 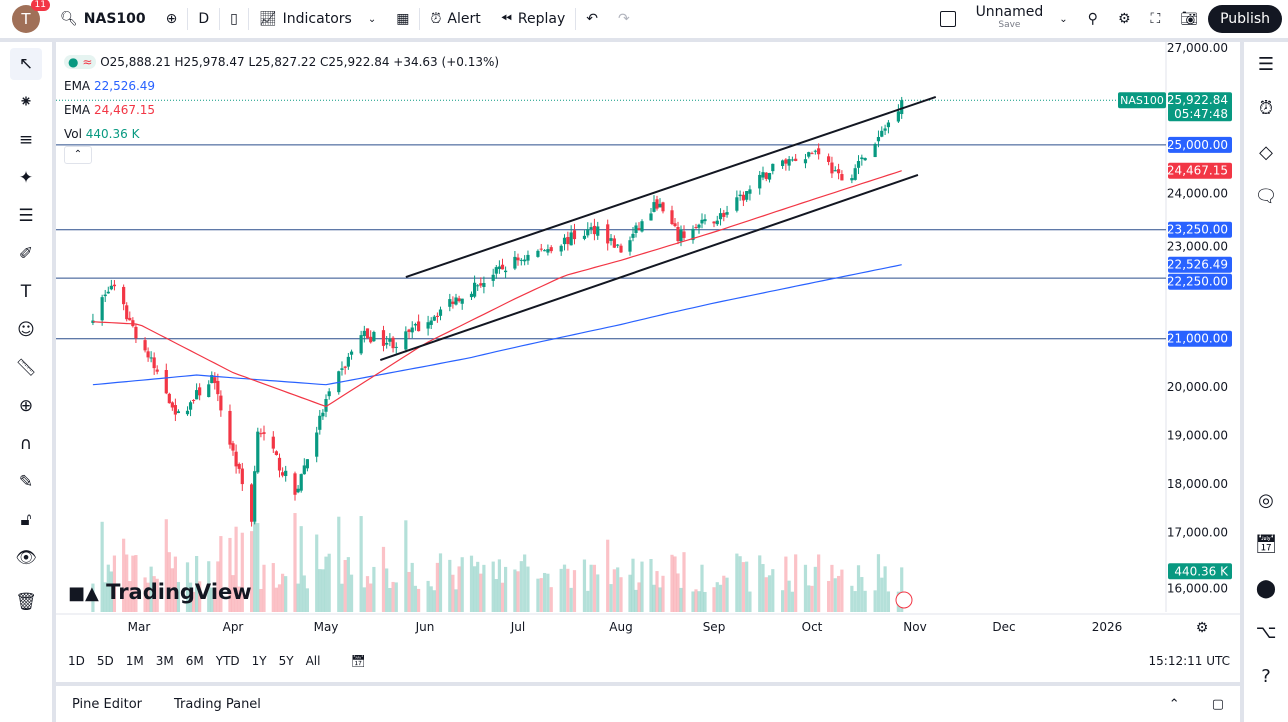 What do you see at coordinates (26, 558) in the screenshot?
I see `eye-icon: 👁︎` at bounding box center [26, 558].